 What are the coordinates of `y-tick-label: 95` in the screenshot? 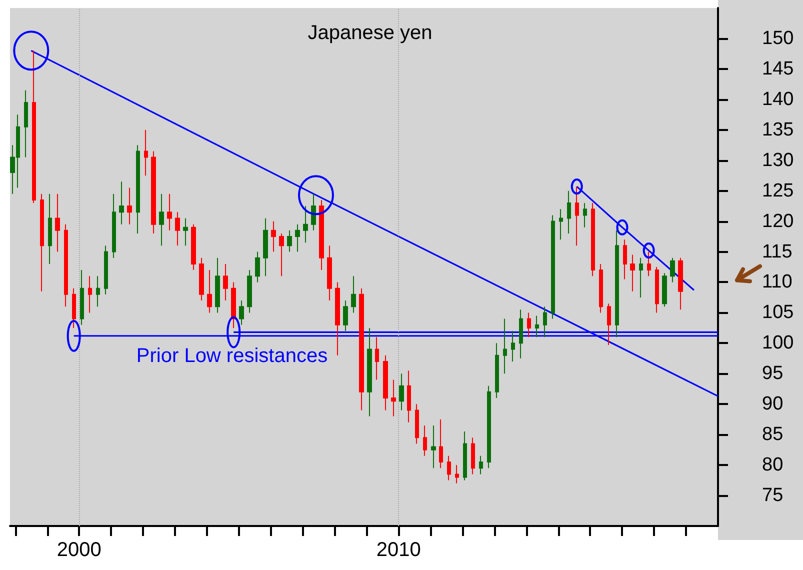 It's located at (773, 373).